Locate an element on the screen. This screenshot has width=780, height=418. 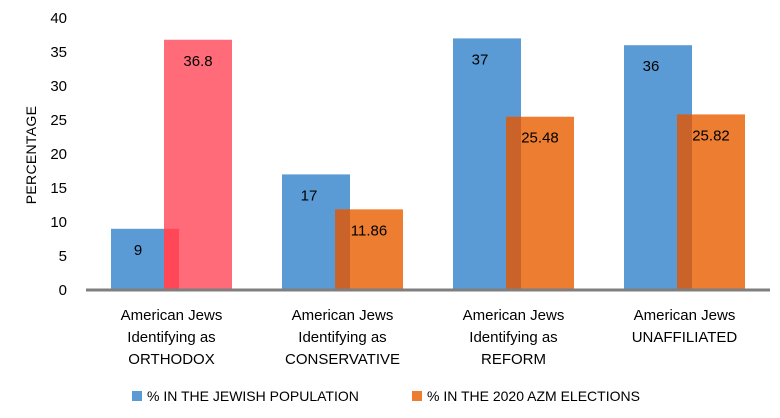
y-axis-label: PERCENTAGE is located at coordinates (31, 155).